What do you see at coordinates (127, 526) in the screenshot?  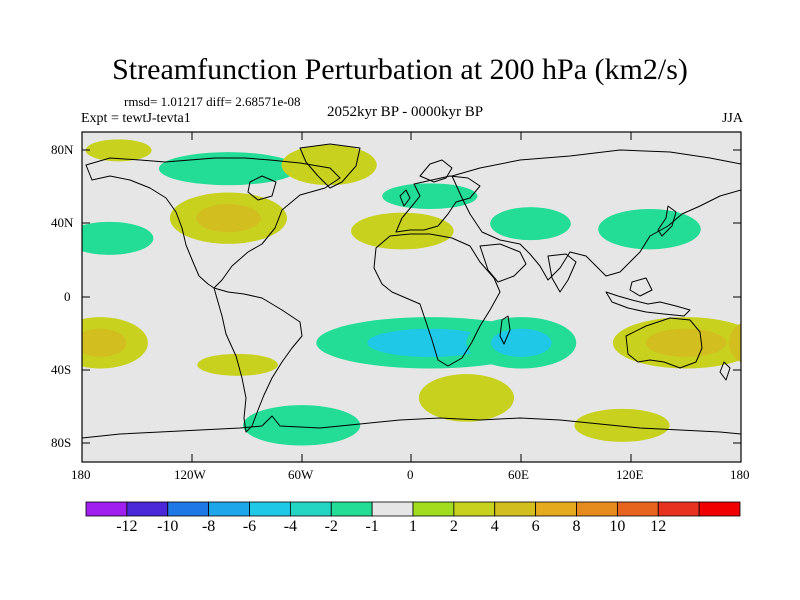 I see `colorbar-label: -12` at bounding box center [127, 526].